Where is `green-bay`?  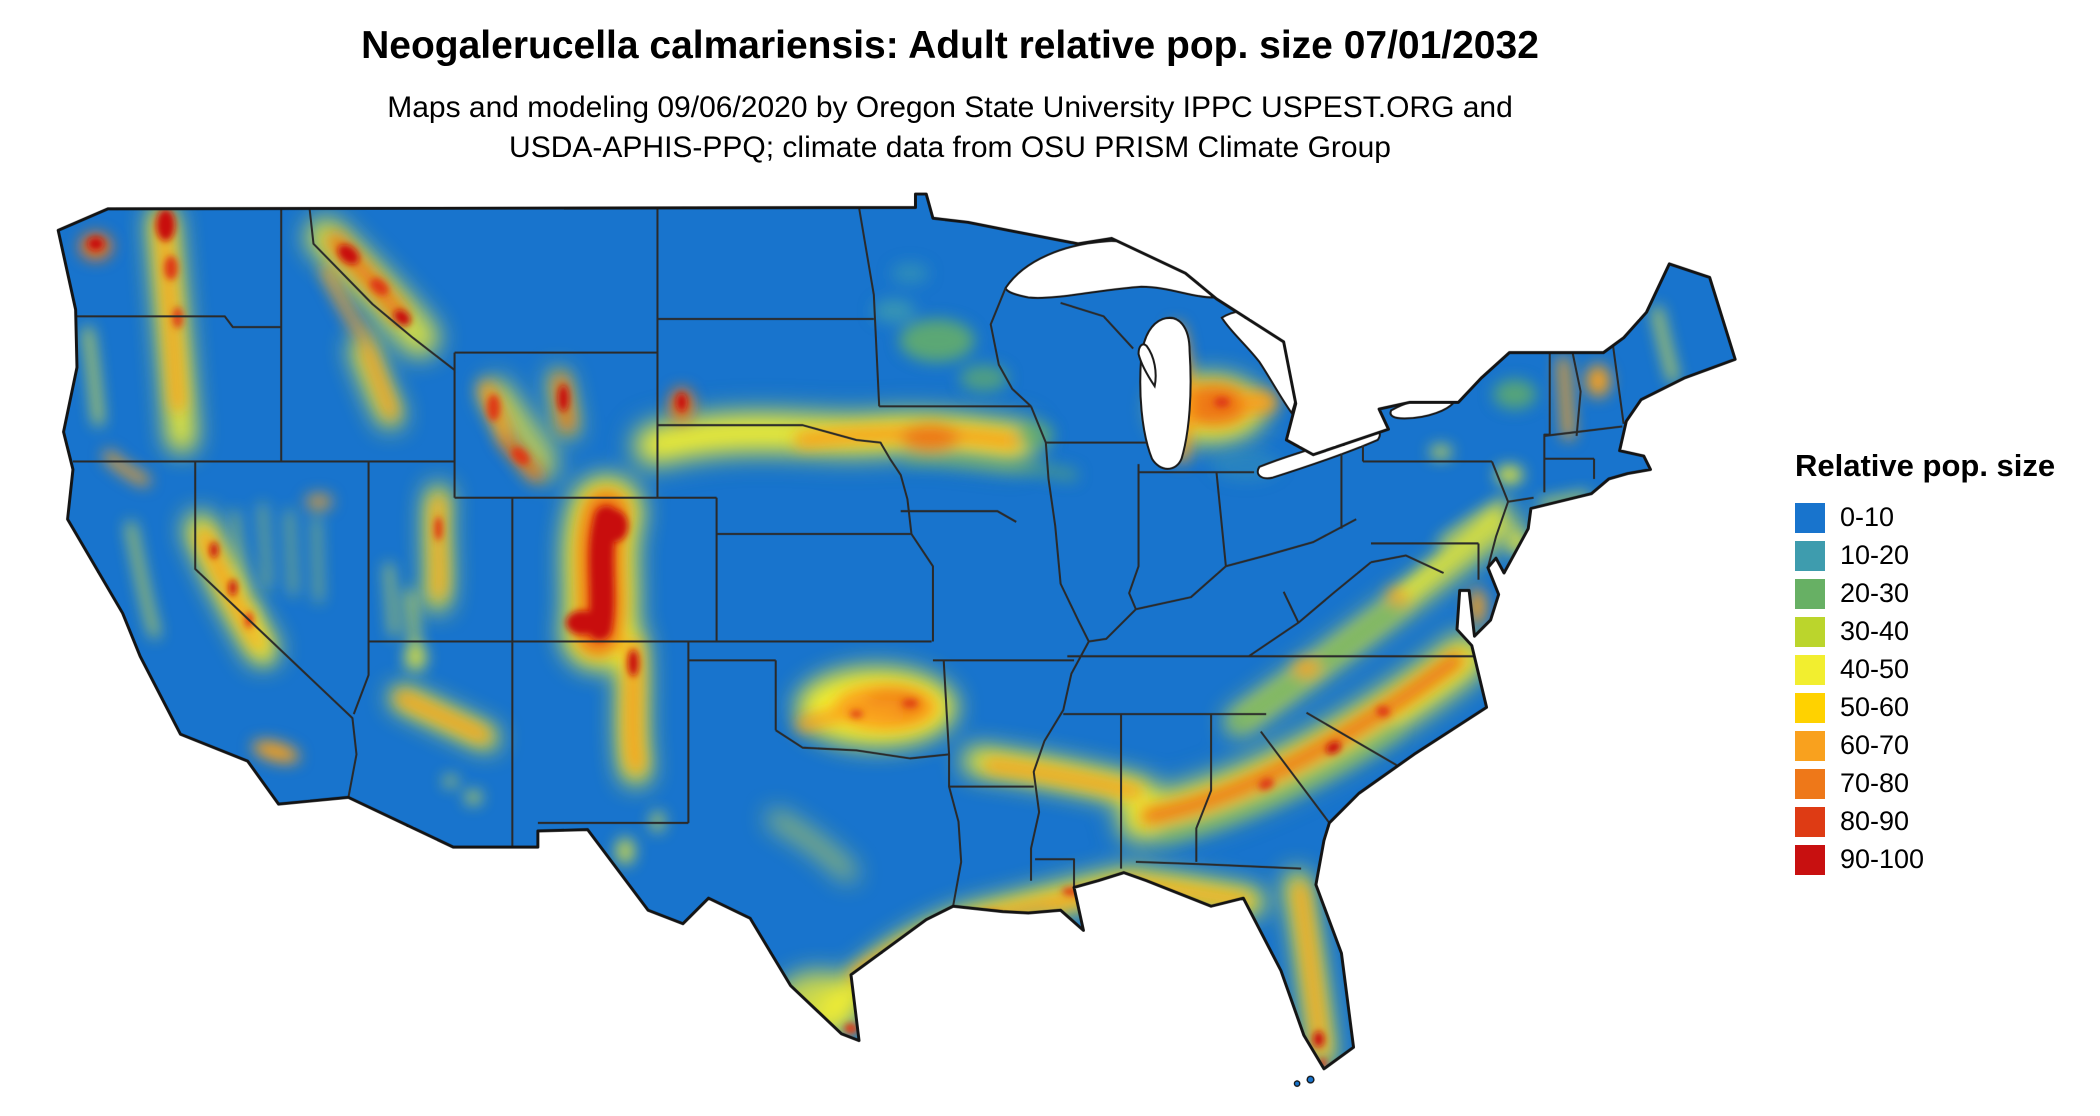
green-bay is located at coordinates (1147, 366).